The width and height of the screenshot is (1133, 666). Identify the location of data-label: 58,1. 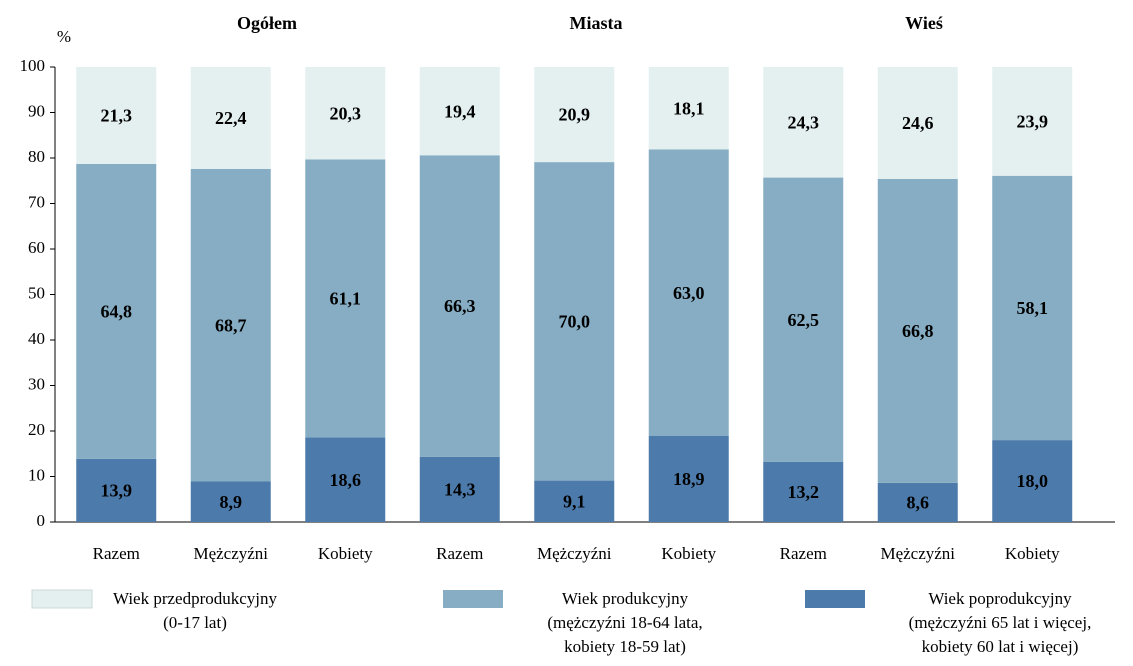
(1033, 308).